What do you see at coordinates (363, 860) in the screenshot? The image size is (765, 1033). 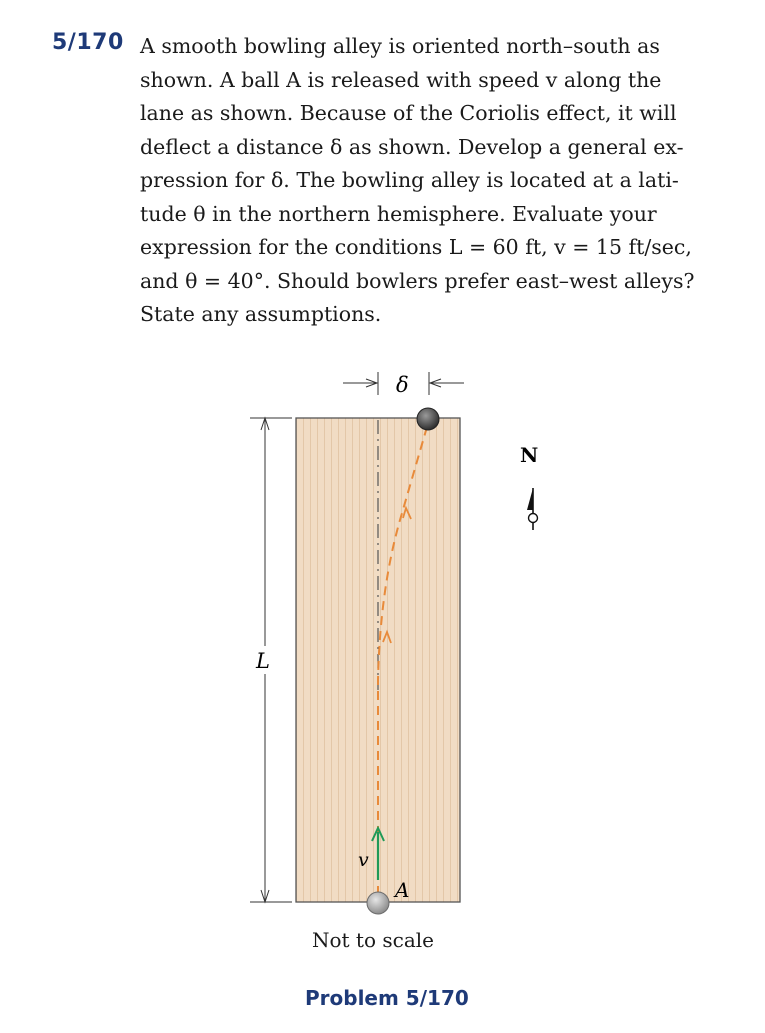 I see `velocity-label: v` at bounding box center [363, 860].